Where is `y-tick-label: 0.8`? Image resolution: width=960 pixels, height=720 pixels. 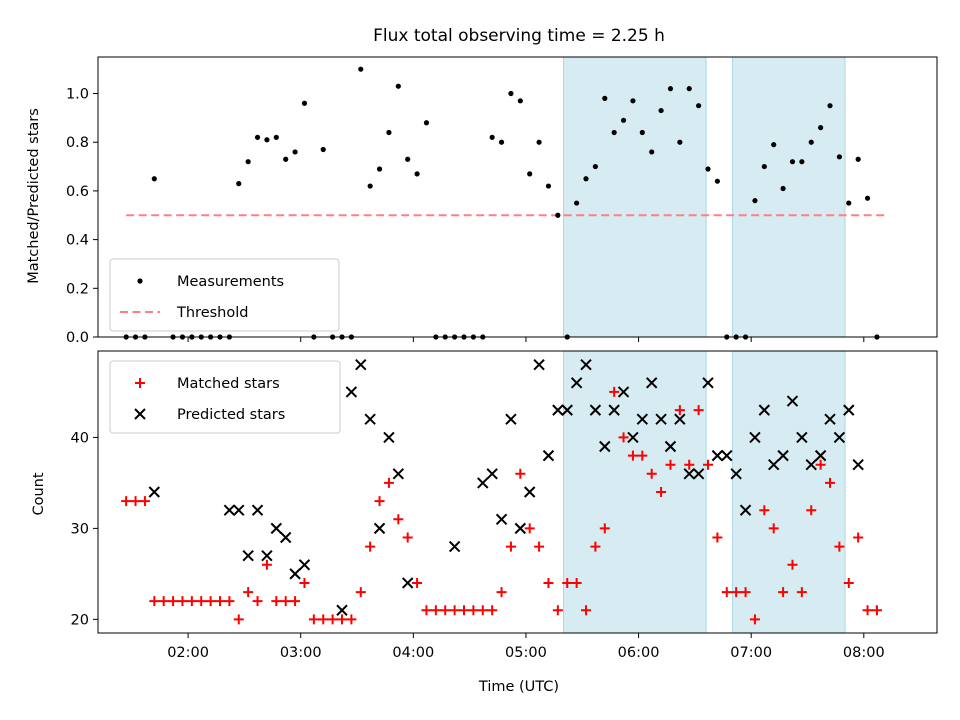
y-tick-label: 0.8 is located at coordinates (77, 143).